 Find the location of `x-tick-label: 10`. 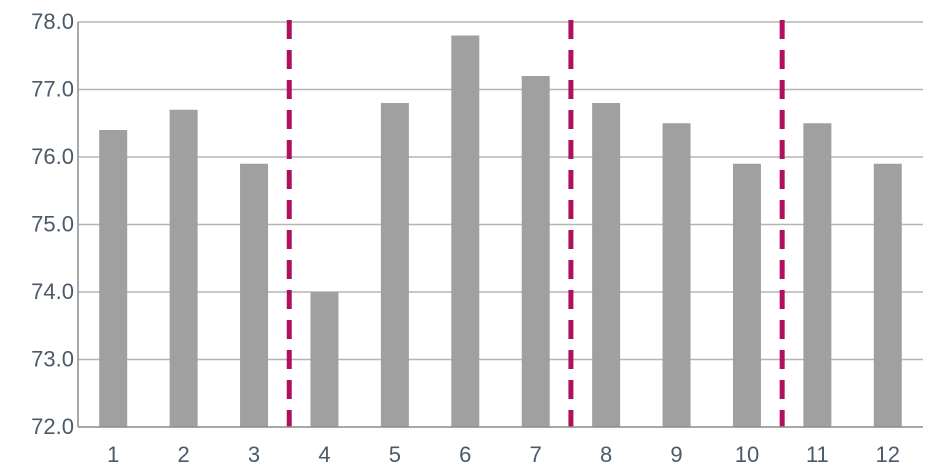

x-tick-label: 10 is located at coordinates (747, 454).